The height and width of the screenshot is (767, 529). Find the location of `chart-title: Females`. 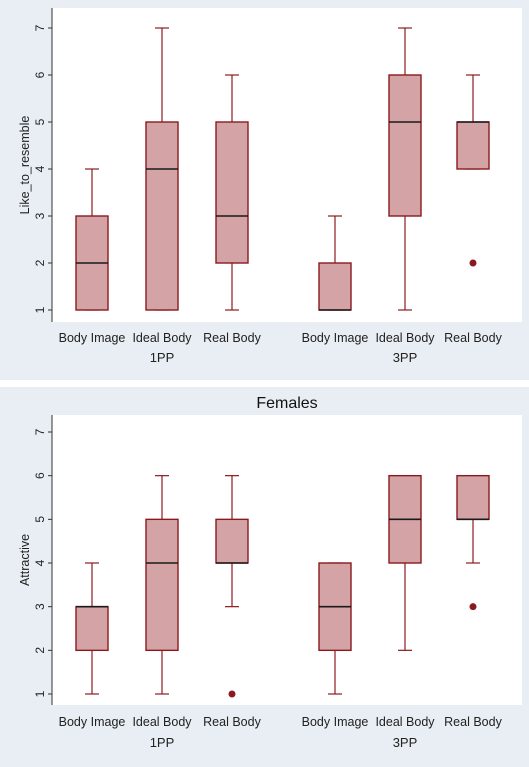

chart-title: Females is located at coordinates (286, 403).